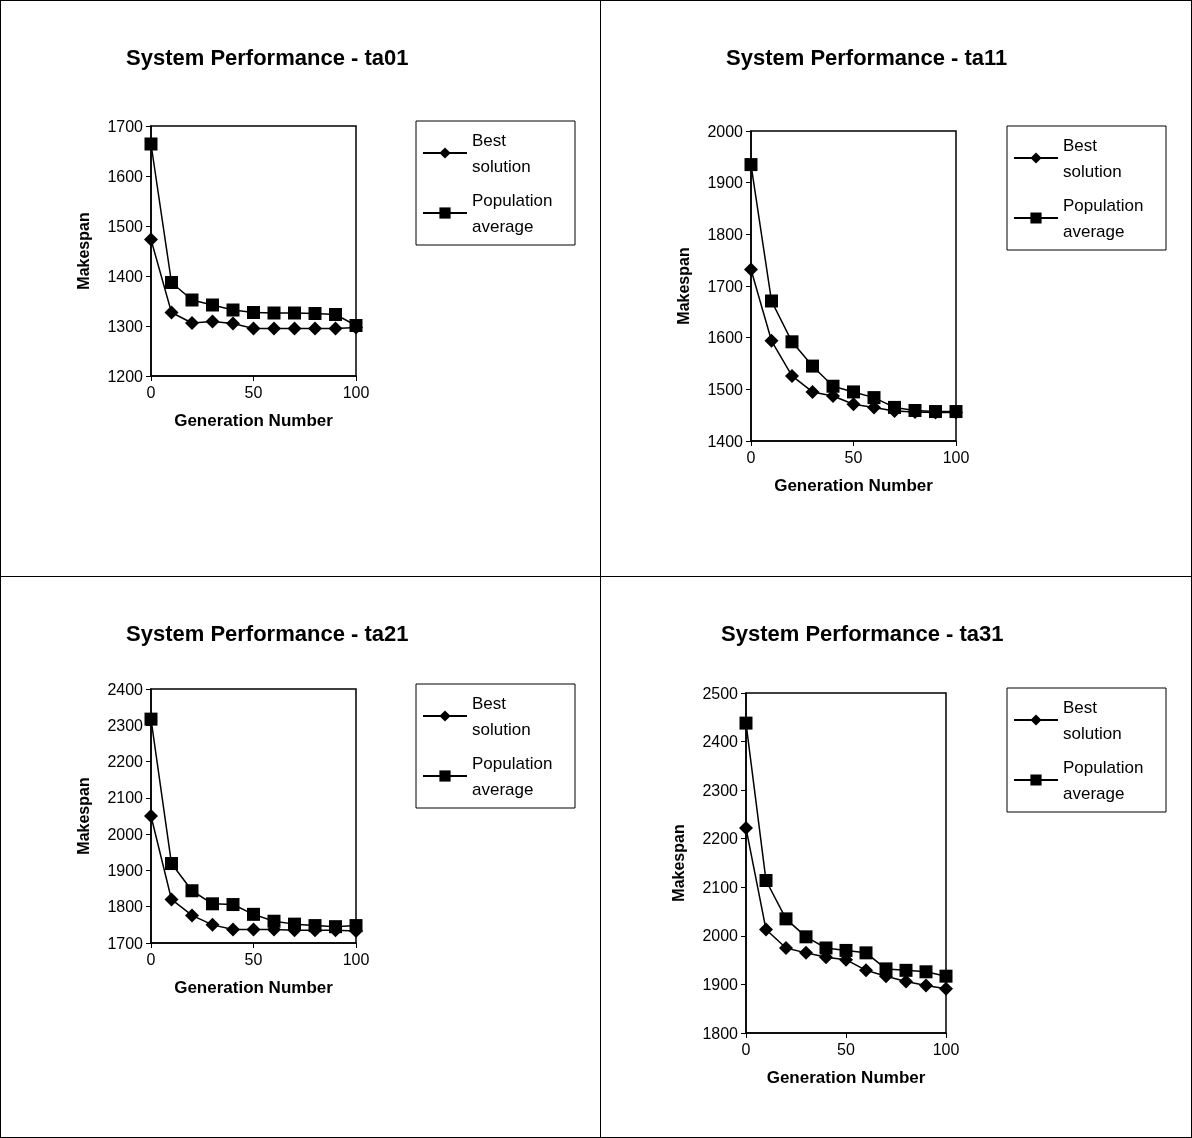  Describe the element at coordinates (125, 762) in the screenshot. I see `y-tick-label: 2200` at that location.